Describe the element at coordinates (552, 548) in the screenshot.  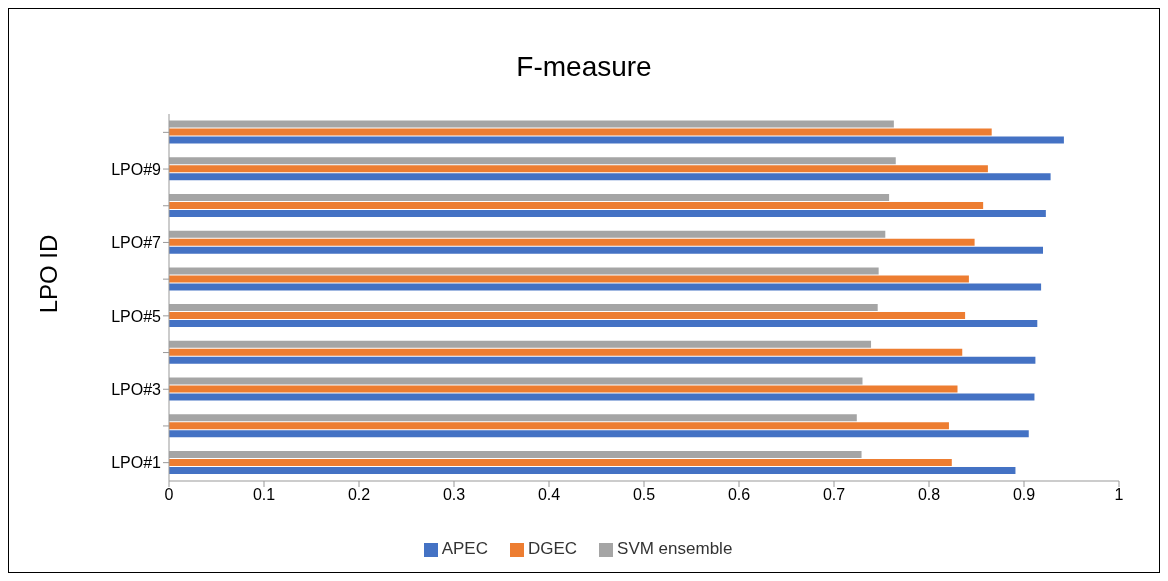
I see `legend-label: DGEC` at that location.